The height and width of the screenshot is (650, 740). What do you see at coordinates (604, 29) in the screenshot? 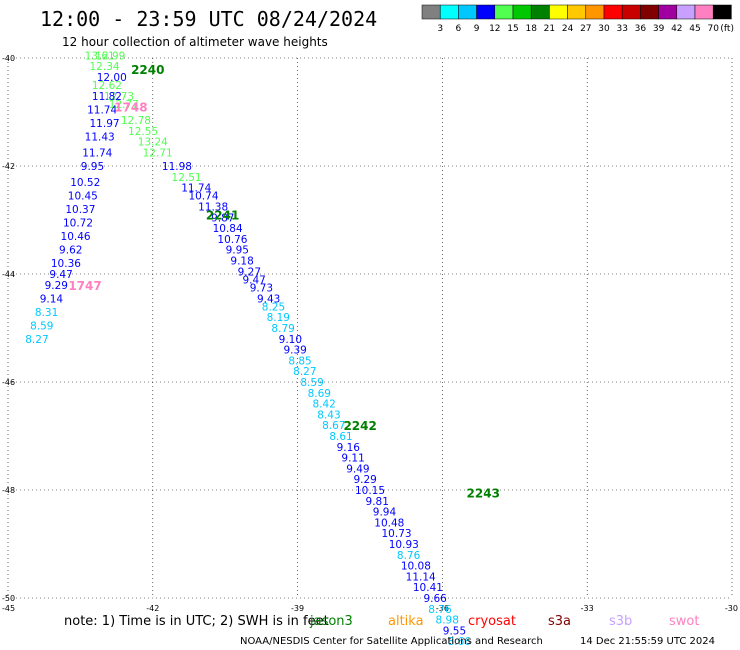
I see `legend-label: 30` at bounding box center [604, 29].